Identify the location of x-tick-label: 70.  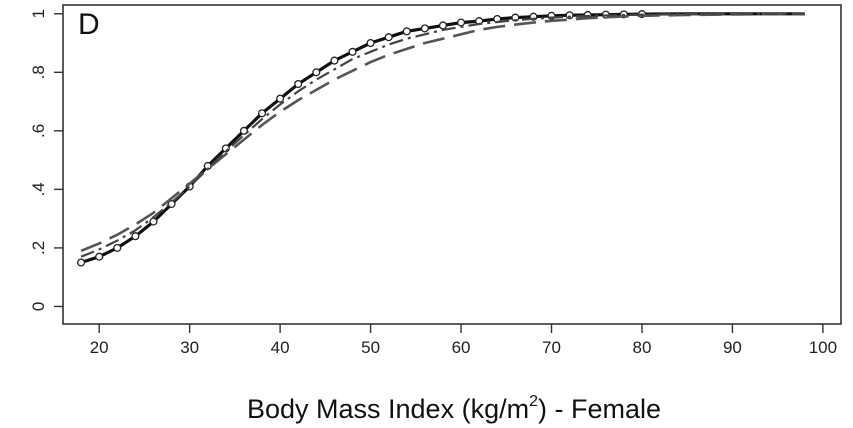
(551, 347).